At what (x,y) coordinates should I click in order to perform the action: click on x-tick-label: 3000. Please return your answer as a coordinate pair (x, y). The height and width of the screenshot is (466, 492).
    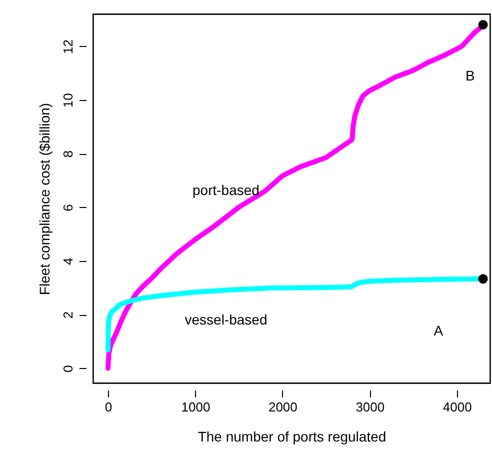
    Looking at the image, I should click on (370, 407).